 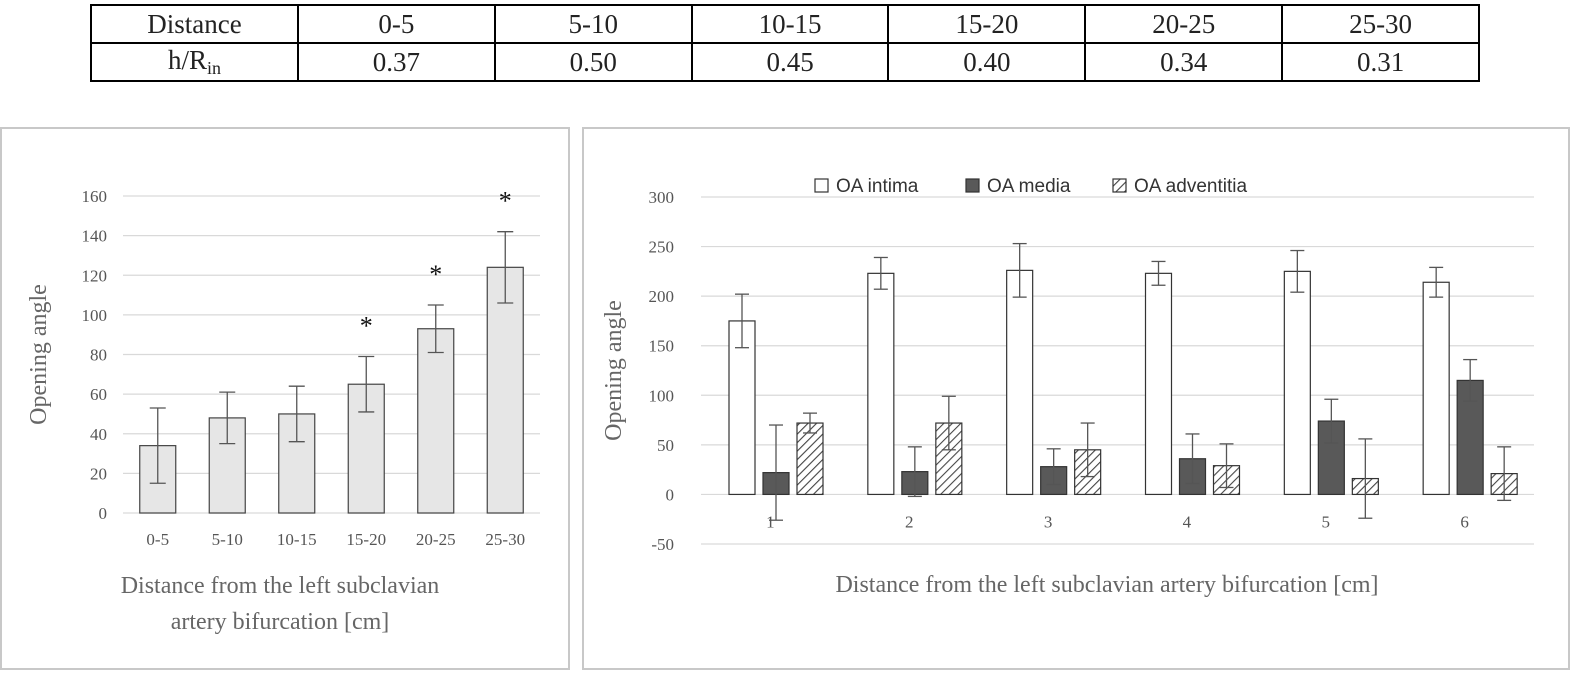 I want to click on legend-label: OA media, so click(x=1029, y=186).